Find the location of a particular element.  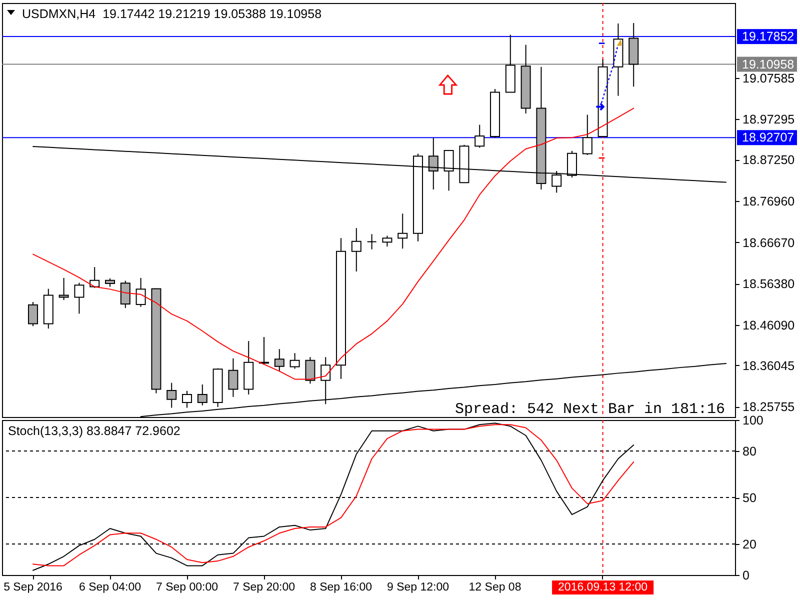

y-tick-label: 18.46090 is located at coordinates (768, 325).